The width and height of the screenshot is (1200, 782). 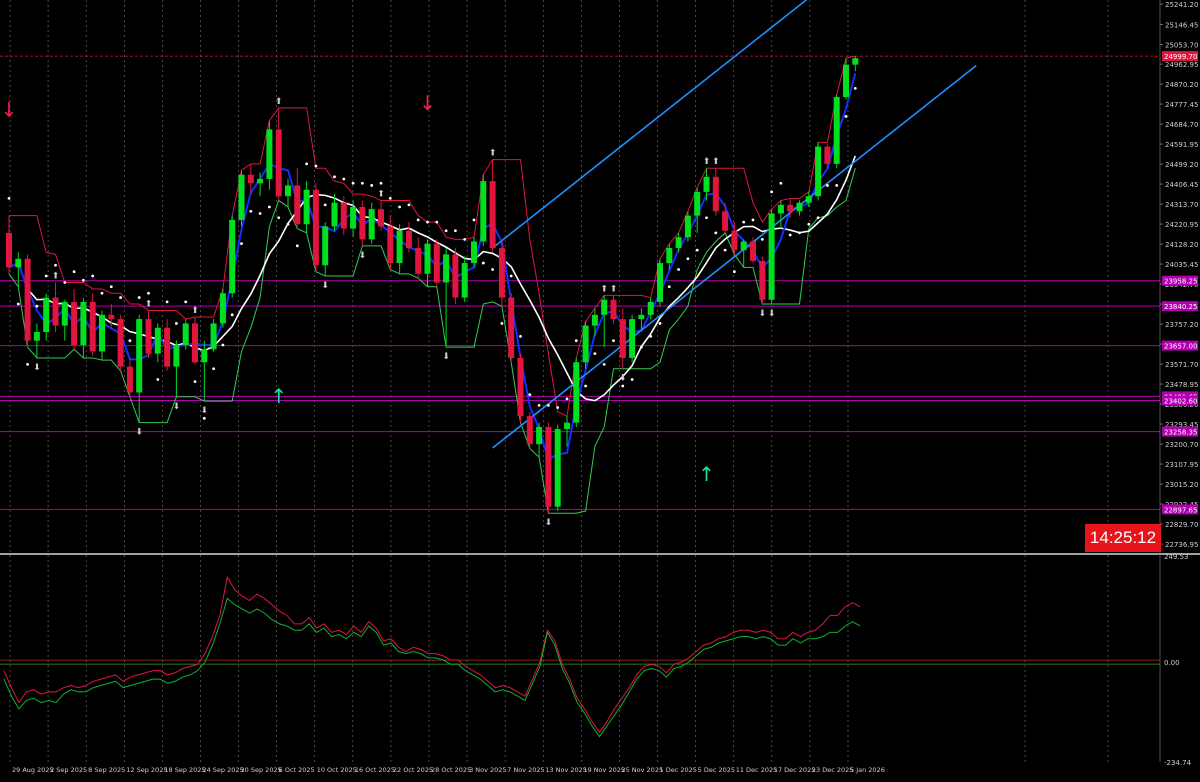 I want to click on date-axis-label: 6 Oct 2025, so click(x=297, y=770).